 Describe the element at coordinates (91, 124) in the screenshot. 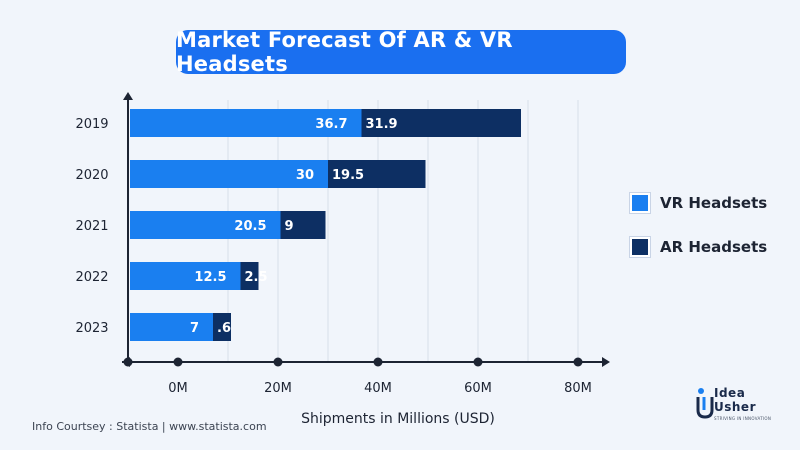

I see `category-label: 2019` at that location.